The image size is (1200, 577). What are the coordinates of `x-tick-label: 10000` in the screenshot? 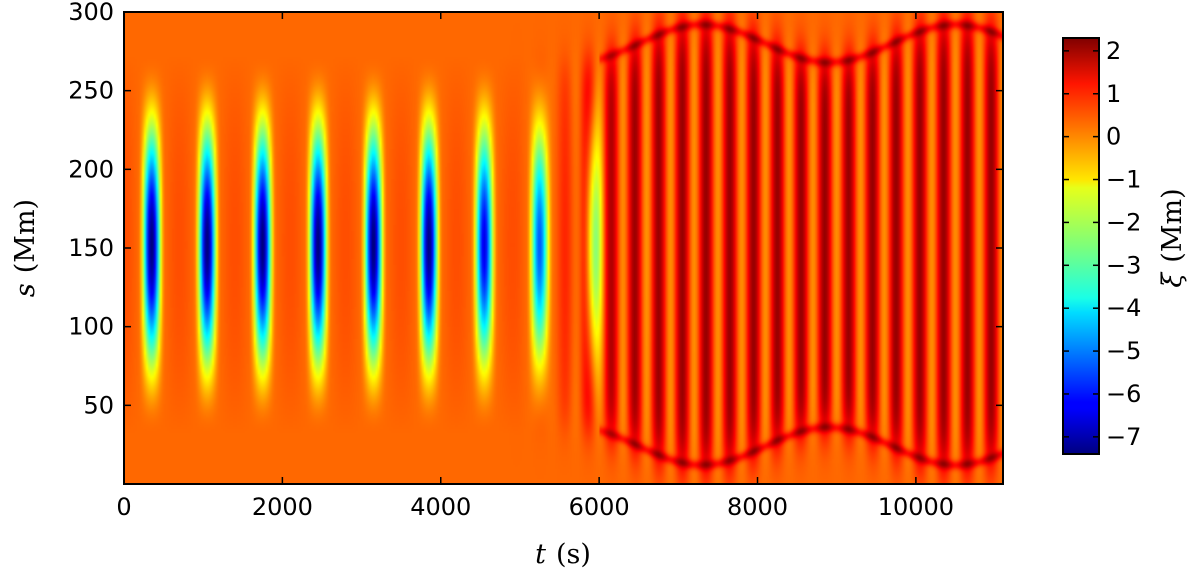 It's located at (916, 507).